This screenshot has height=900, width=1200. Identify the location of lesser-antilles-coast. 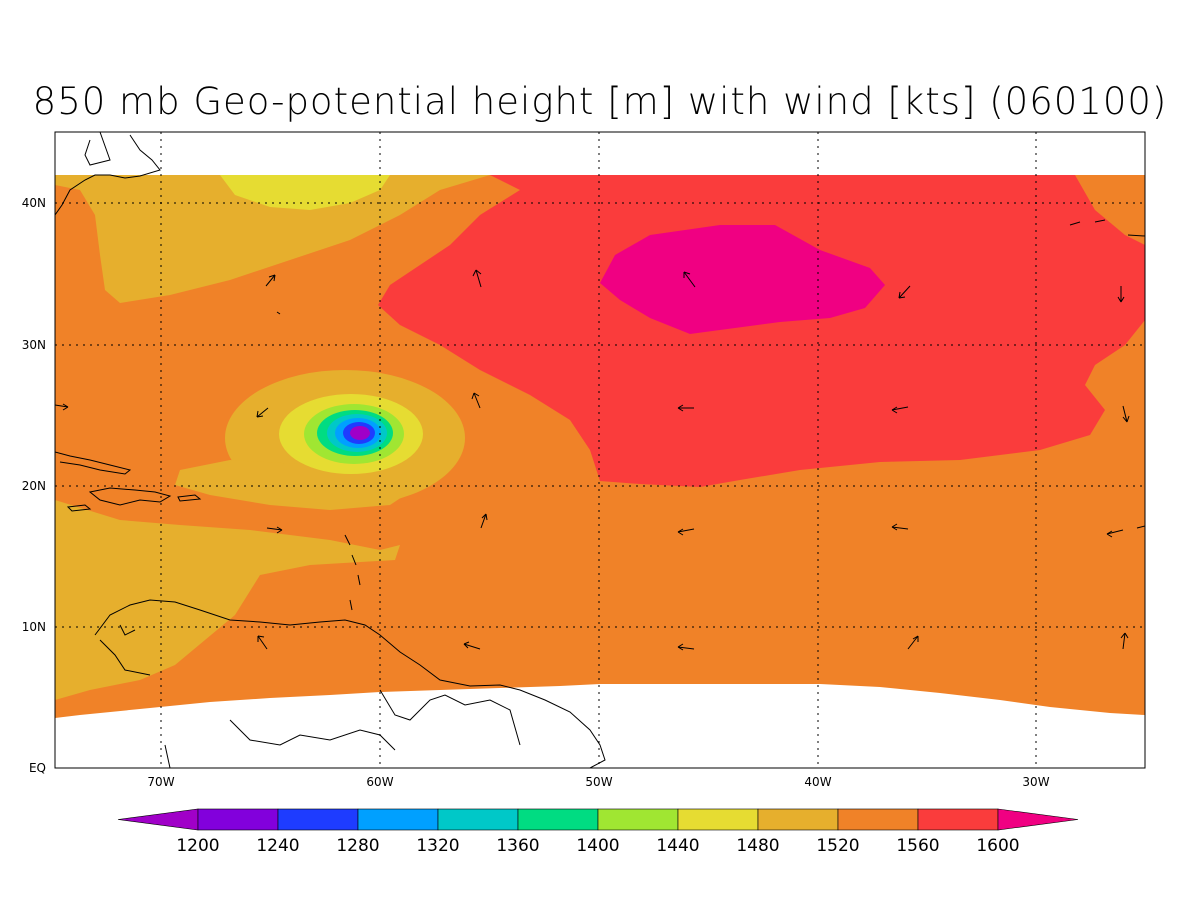
(352, 572).